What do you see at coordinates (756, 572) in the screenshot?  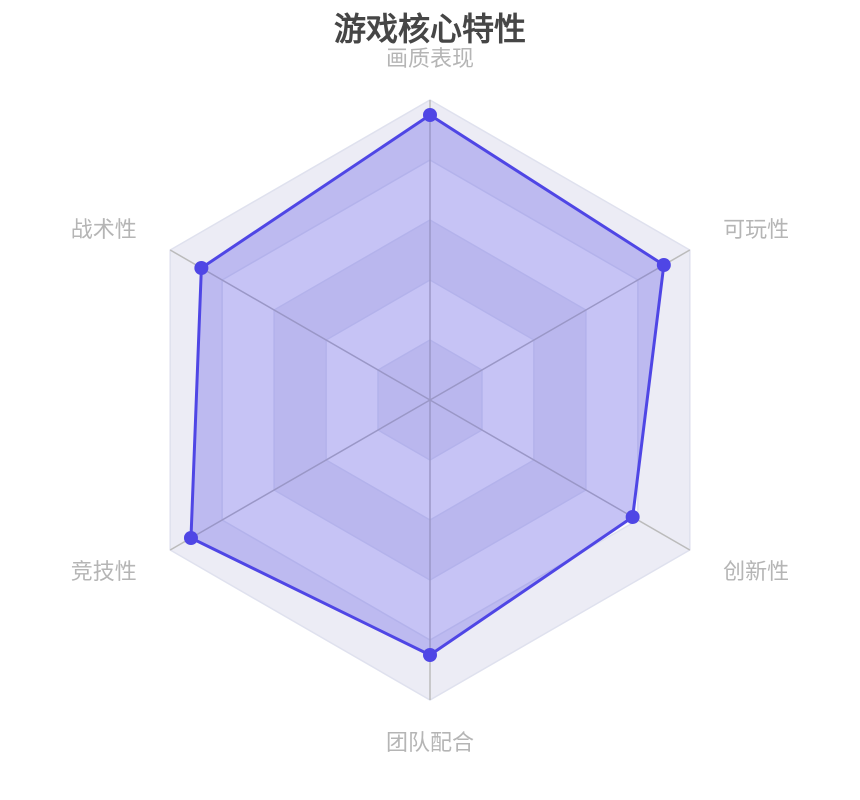 I see `indicator-label: 创新性` at bounding box center [756, 572].